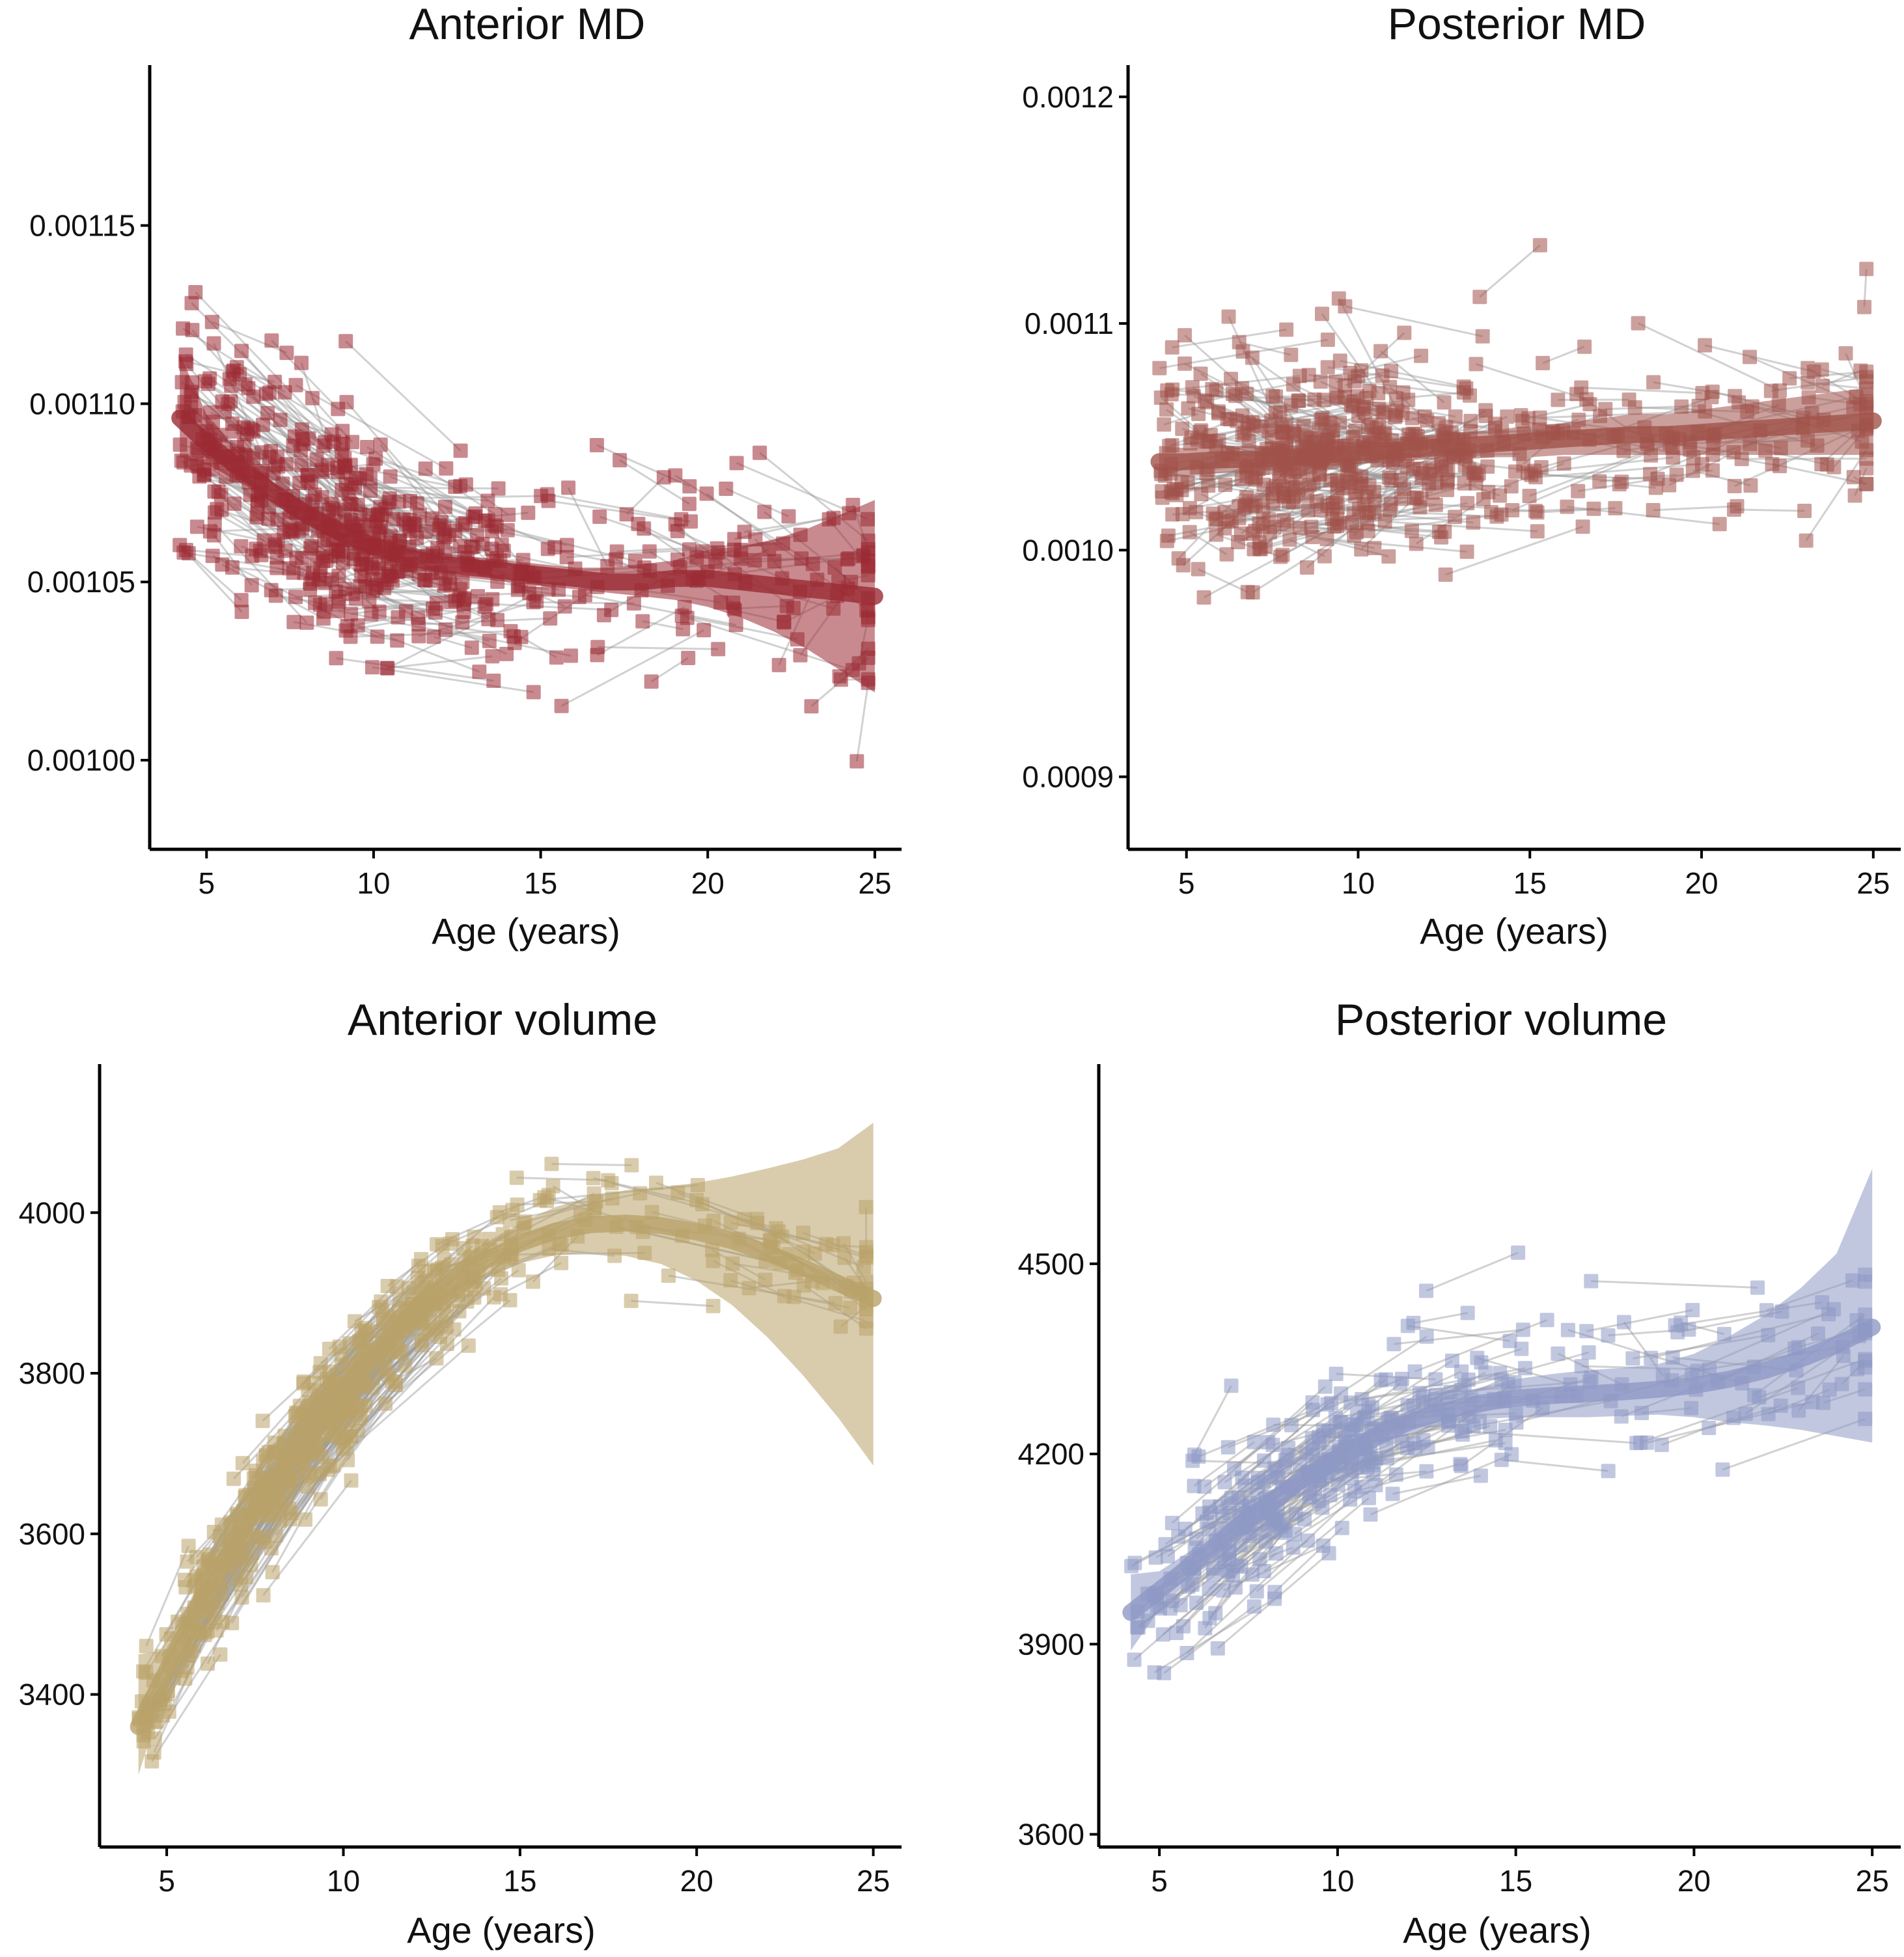  I want to click on x-tick-label: 15, so click(541, 883).